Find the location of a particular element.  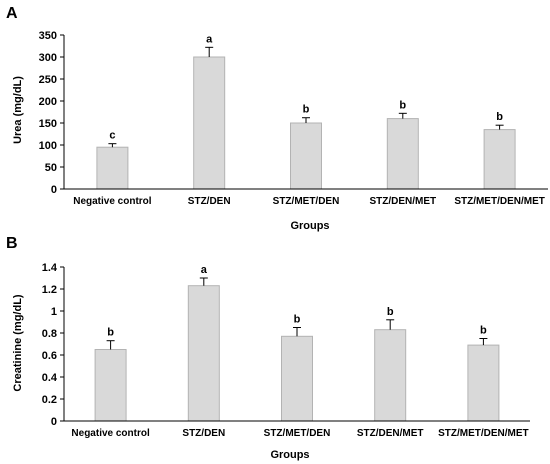

panel-b-category-label: Negative control is located at coordinates (110, 433).